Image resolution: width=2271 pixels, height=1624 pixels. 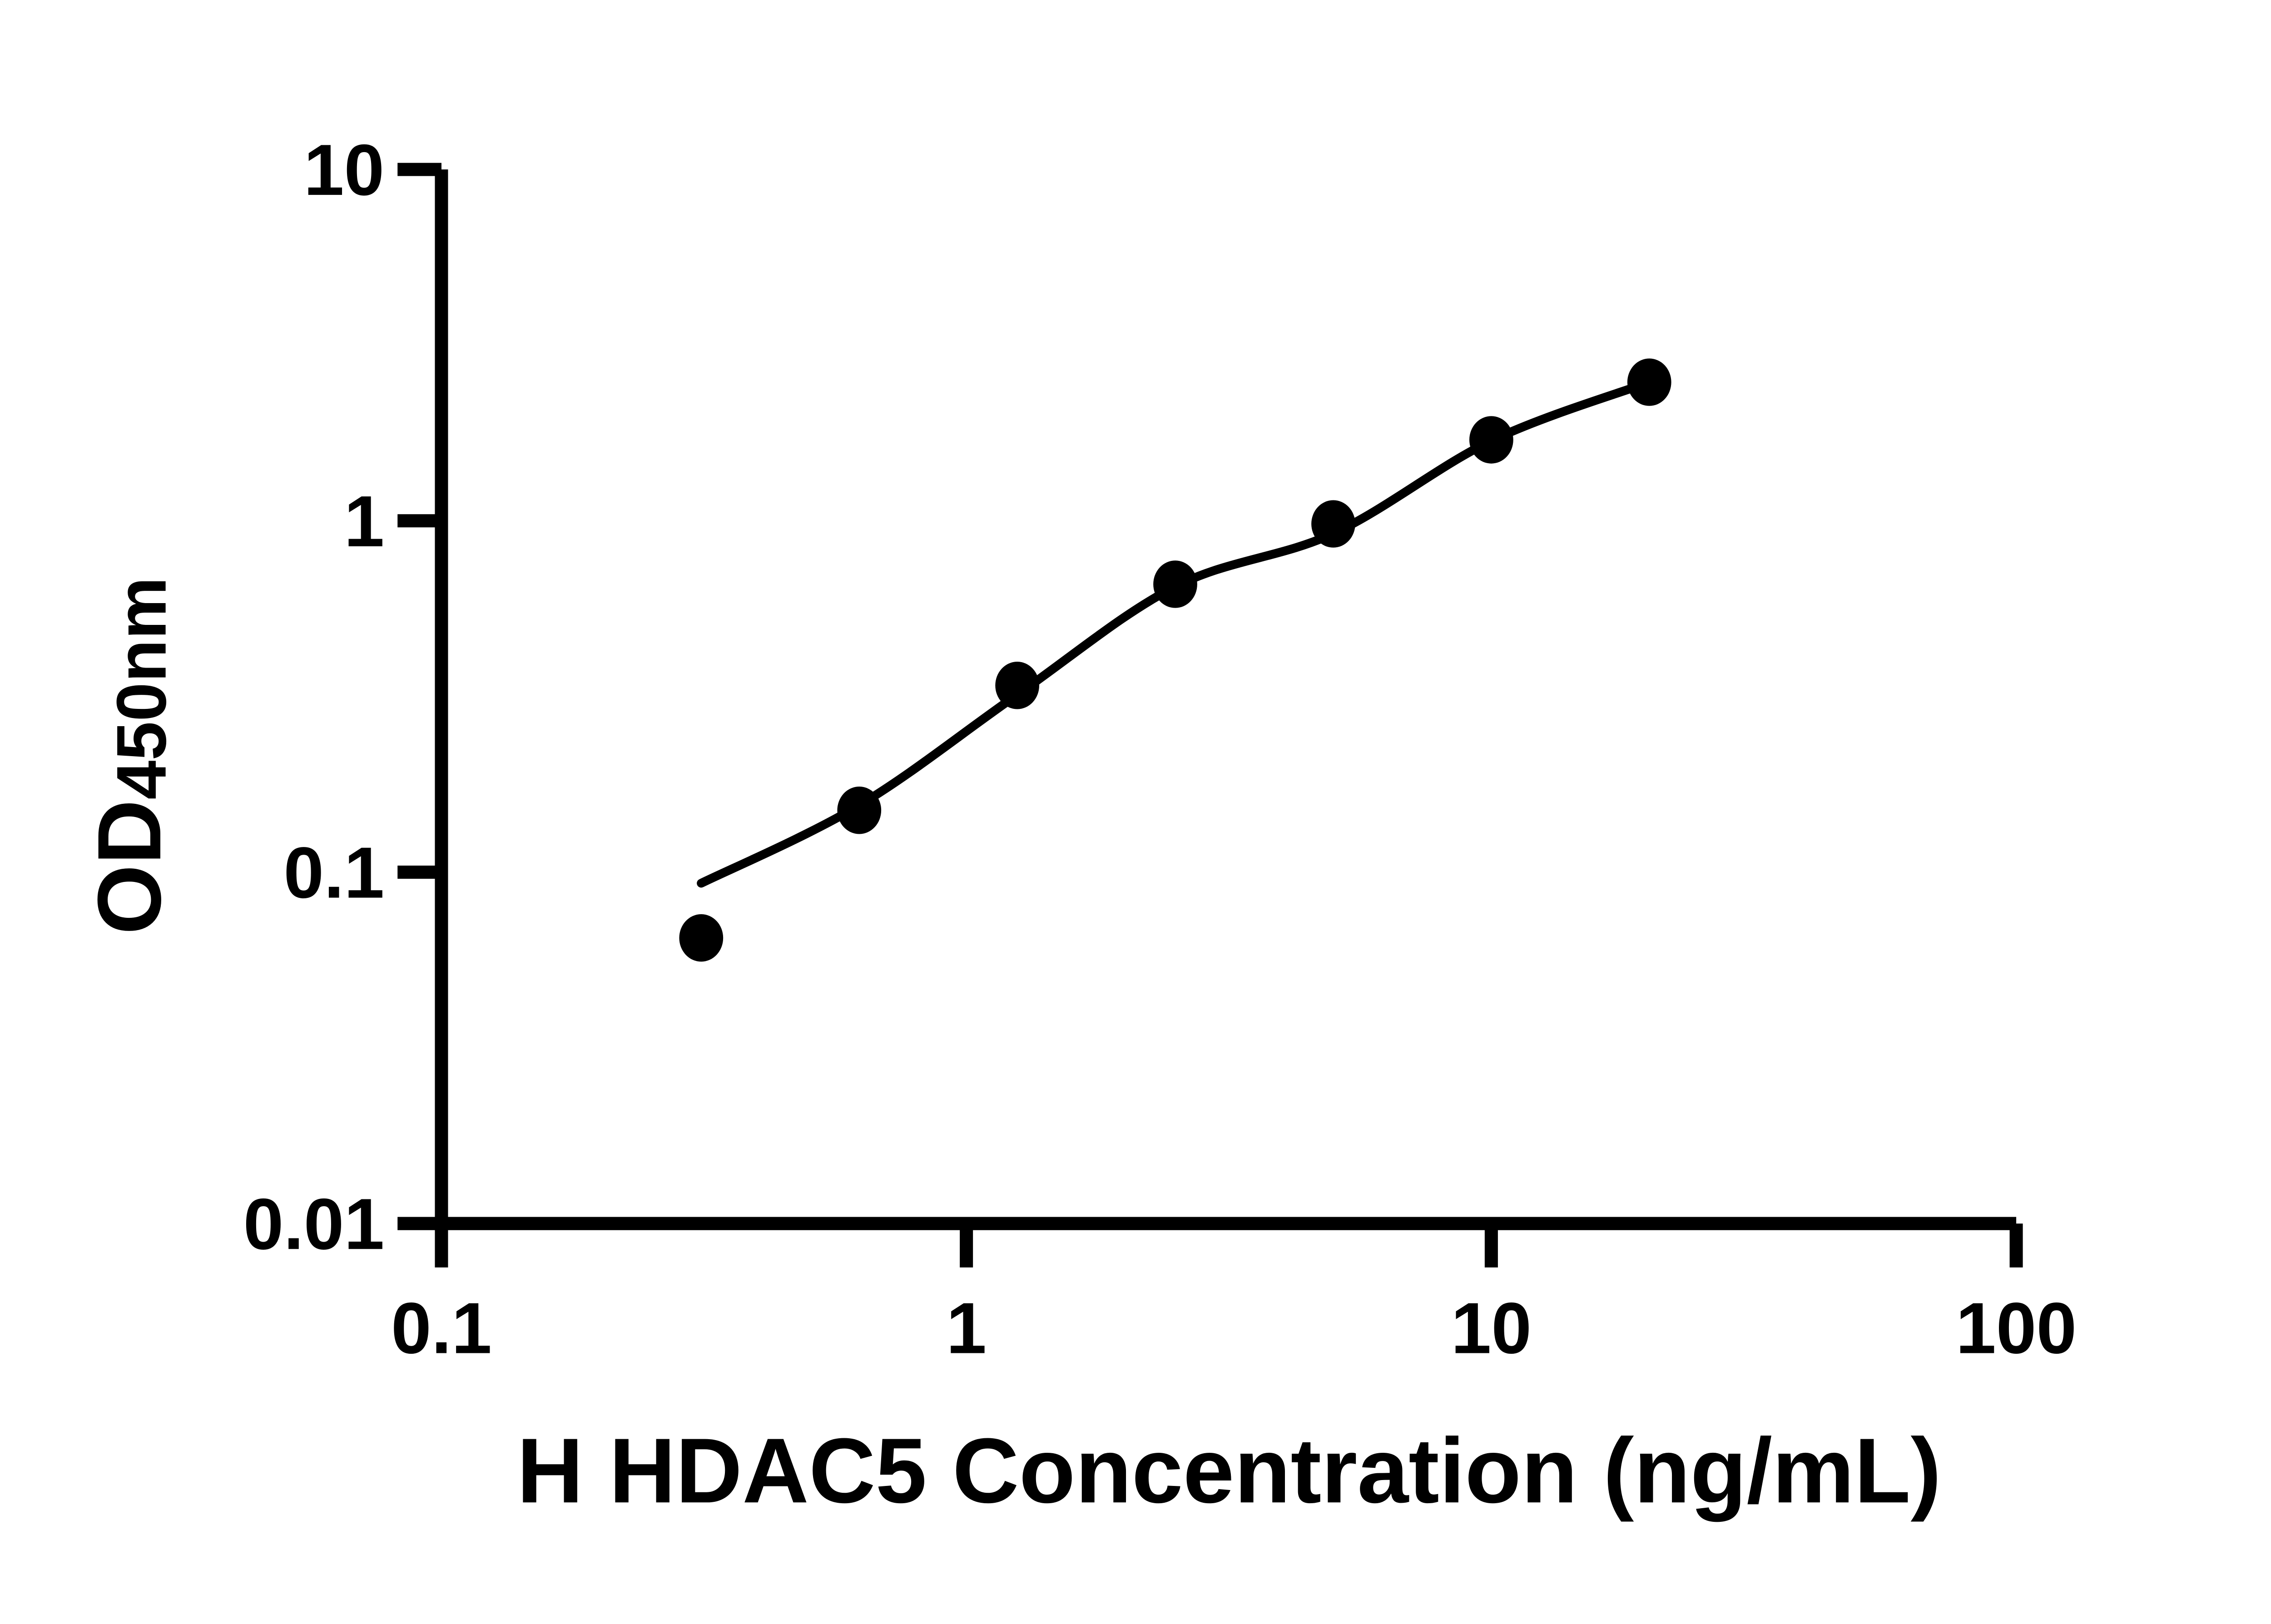 I want to click on y-axis-title: OD450nm, so click(x=130, y=756).